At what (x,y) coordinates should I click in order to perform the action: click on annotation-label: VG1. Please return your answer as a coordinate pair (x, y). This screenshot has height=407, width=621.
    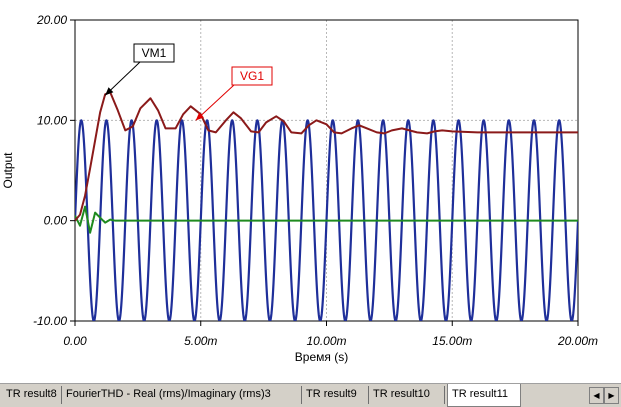
    Looking at the image, I should click on (252, 76).